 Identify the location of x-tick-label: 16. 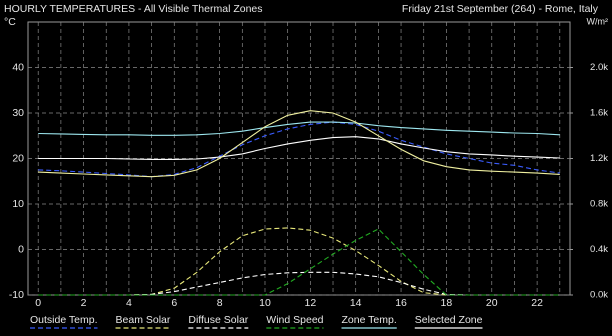
(401, 303).